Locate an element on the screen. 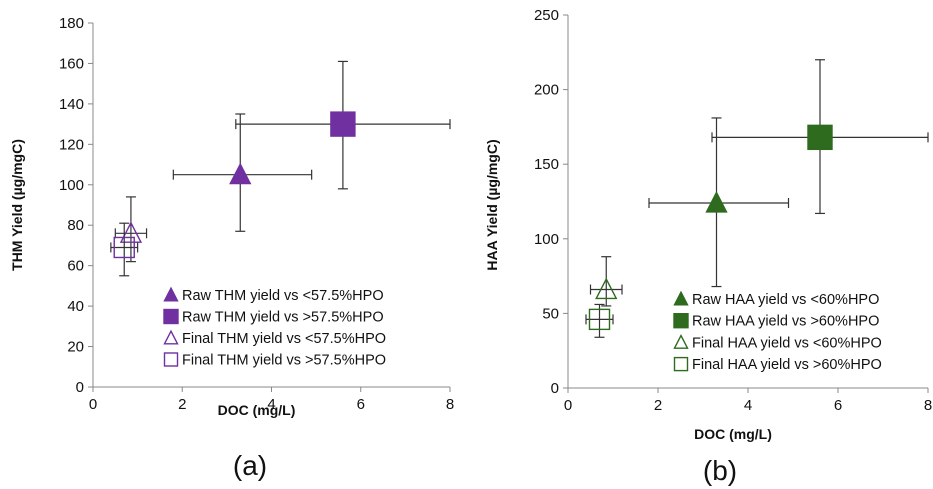 This screenshot has height=489, width=933. y-tick-label: 200 is located at coordinates (546, 90).